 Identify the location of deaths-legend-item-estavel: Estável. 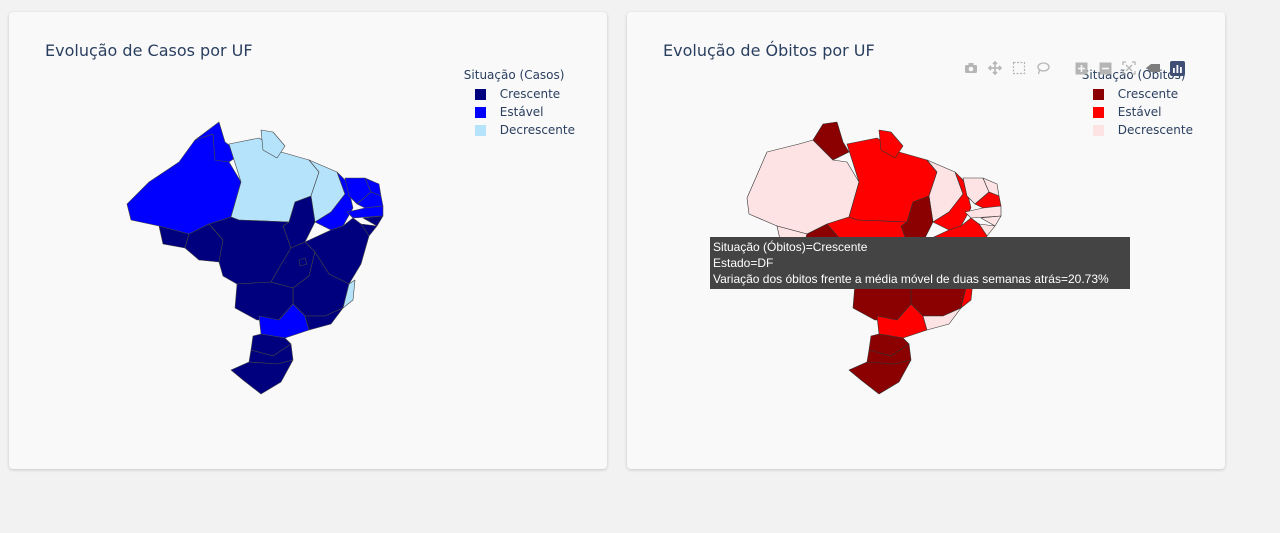
(1137, 112).